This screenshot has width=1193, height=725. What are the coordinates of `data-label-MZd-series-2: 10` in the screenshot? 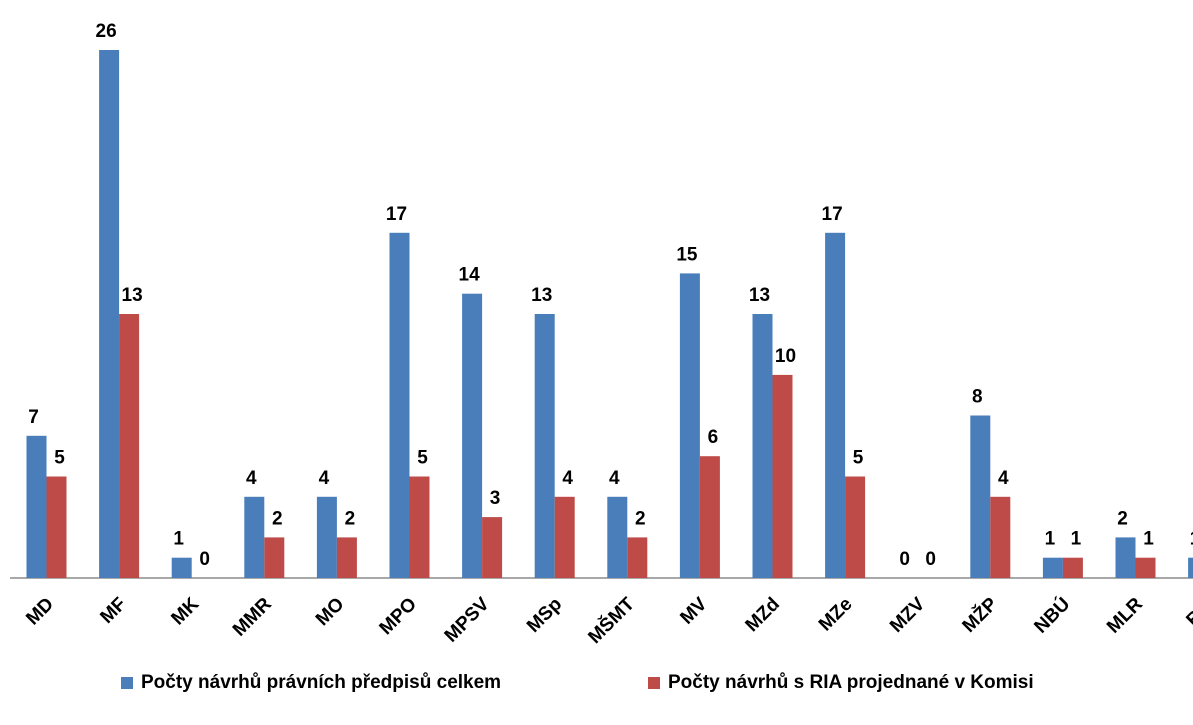 It's located at (785, 356).